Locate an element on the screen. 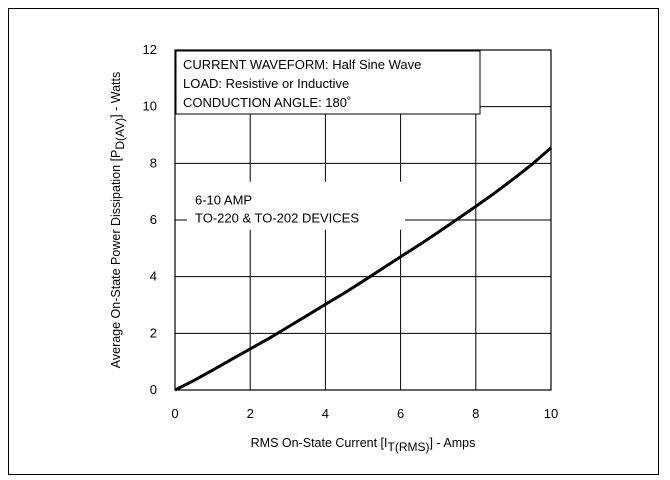 This screenshot has width=670, height=480. device-rating-label: 6-10 AMP is located at coordinates (223, 199).